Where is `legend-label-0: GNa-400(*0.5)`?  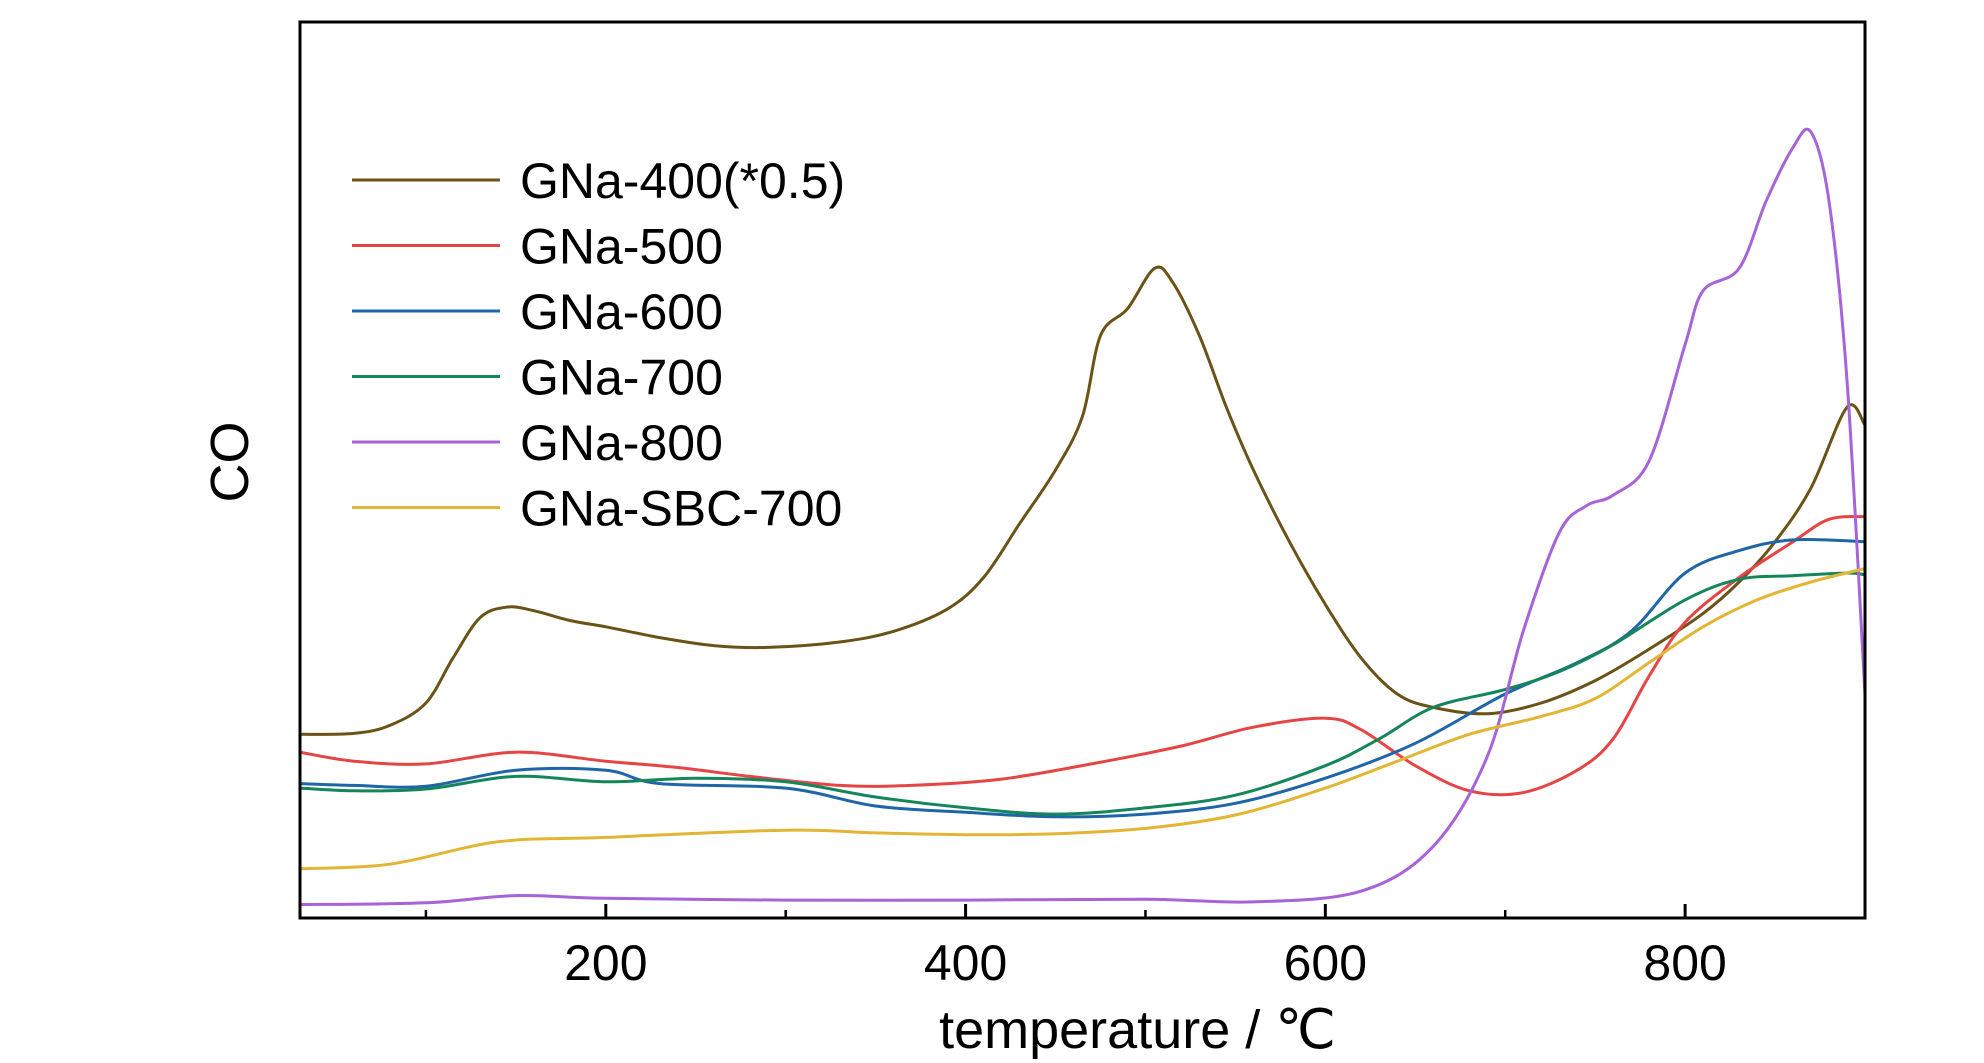 legend-label-0: GNa-400(*0.5) is located at coordinates (682, 181).